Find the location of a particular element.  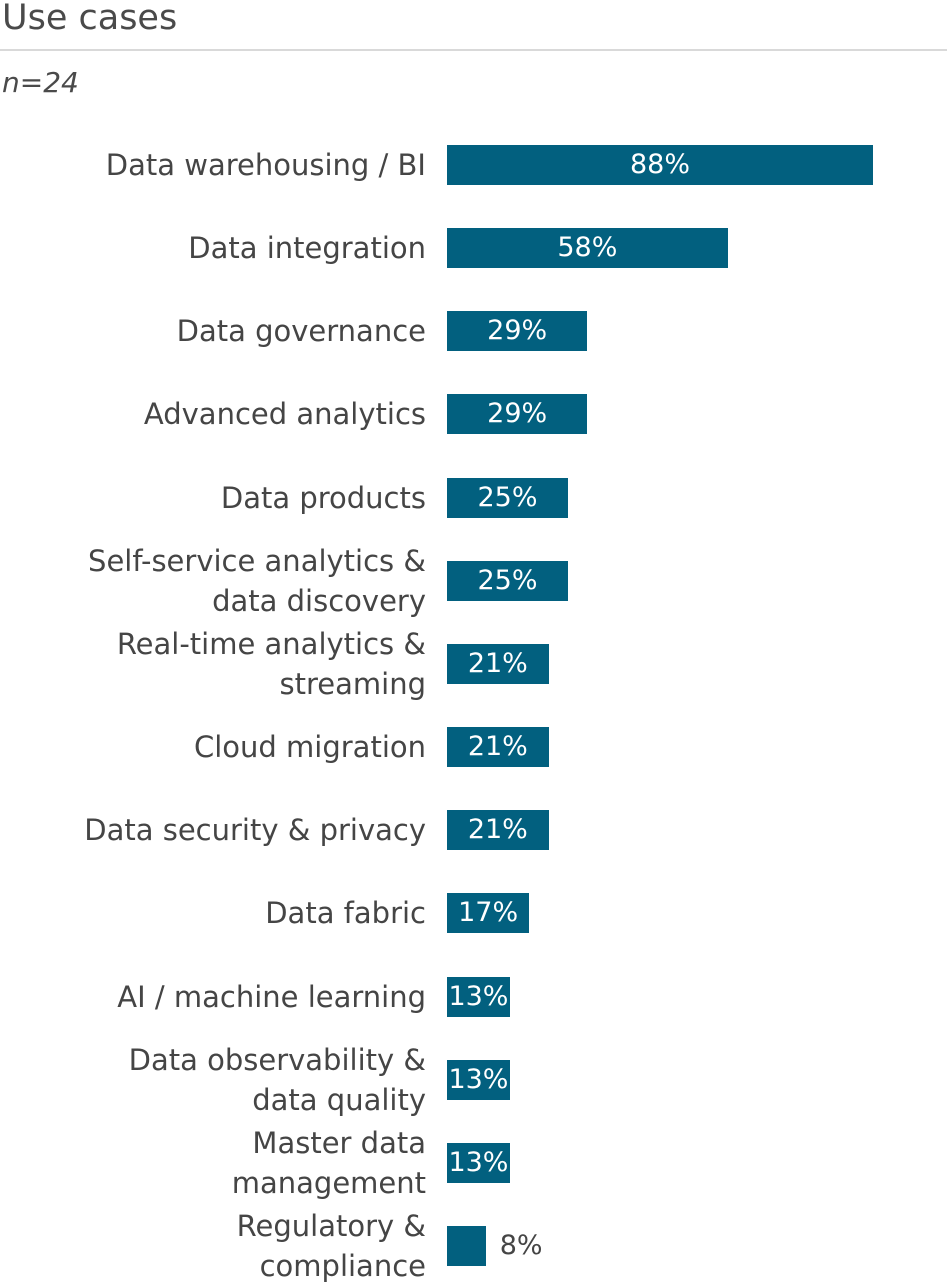

category-label-line: Data security & privacy is located at coordinates (255, 830).